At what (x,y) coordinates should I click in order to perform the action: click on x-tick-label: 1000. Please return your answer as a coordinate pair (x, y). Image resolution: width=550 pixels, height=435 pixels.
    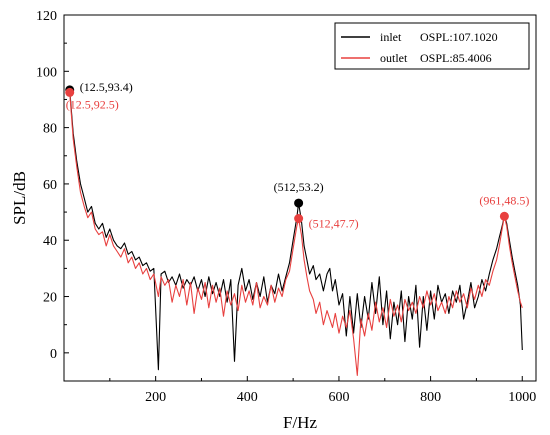
    Looking at the image, I should click on (522, 397).